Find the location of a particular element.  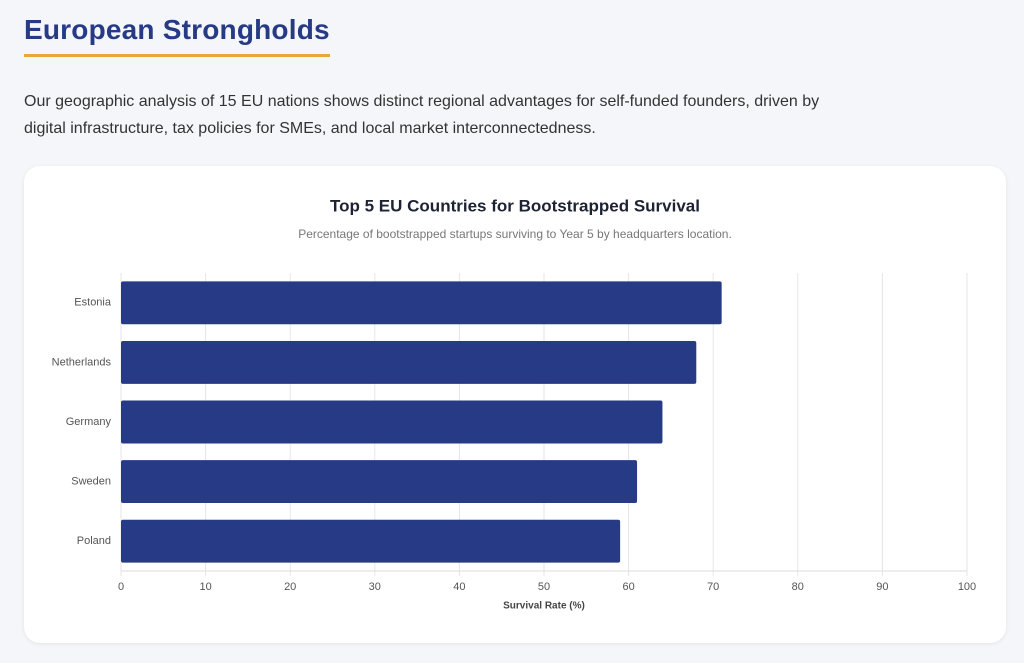

x-axis-title: Survival Rate (%) is located at coordinates (544, 606).